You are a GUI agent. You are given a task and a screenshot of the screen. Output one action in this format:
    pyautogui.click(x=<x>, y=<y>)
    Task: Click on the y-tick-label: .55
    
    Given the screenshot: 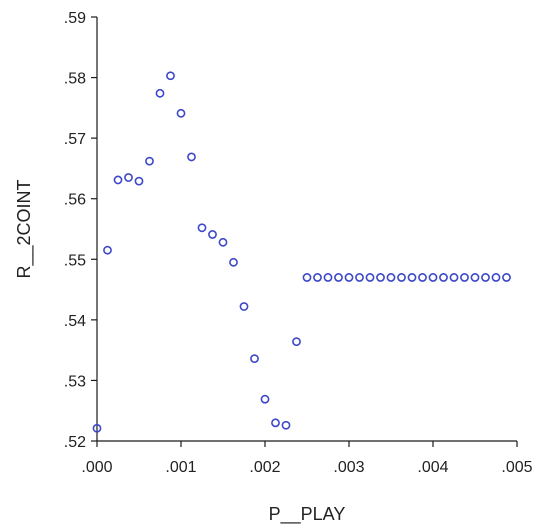 What is the action you would take?
    pyautogui.click(x=75, y=260)
    